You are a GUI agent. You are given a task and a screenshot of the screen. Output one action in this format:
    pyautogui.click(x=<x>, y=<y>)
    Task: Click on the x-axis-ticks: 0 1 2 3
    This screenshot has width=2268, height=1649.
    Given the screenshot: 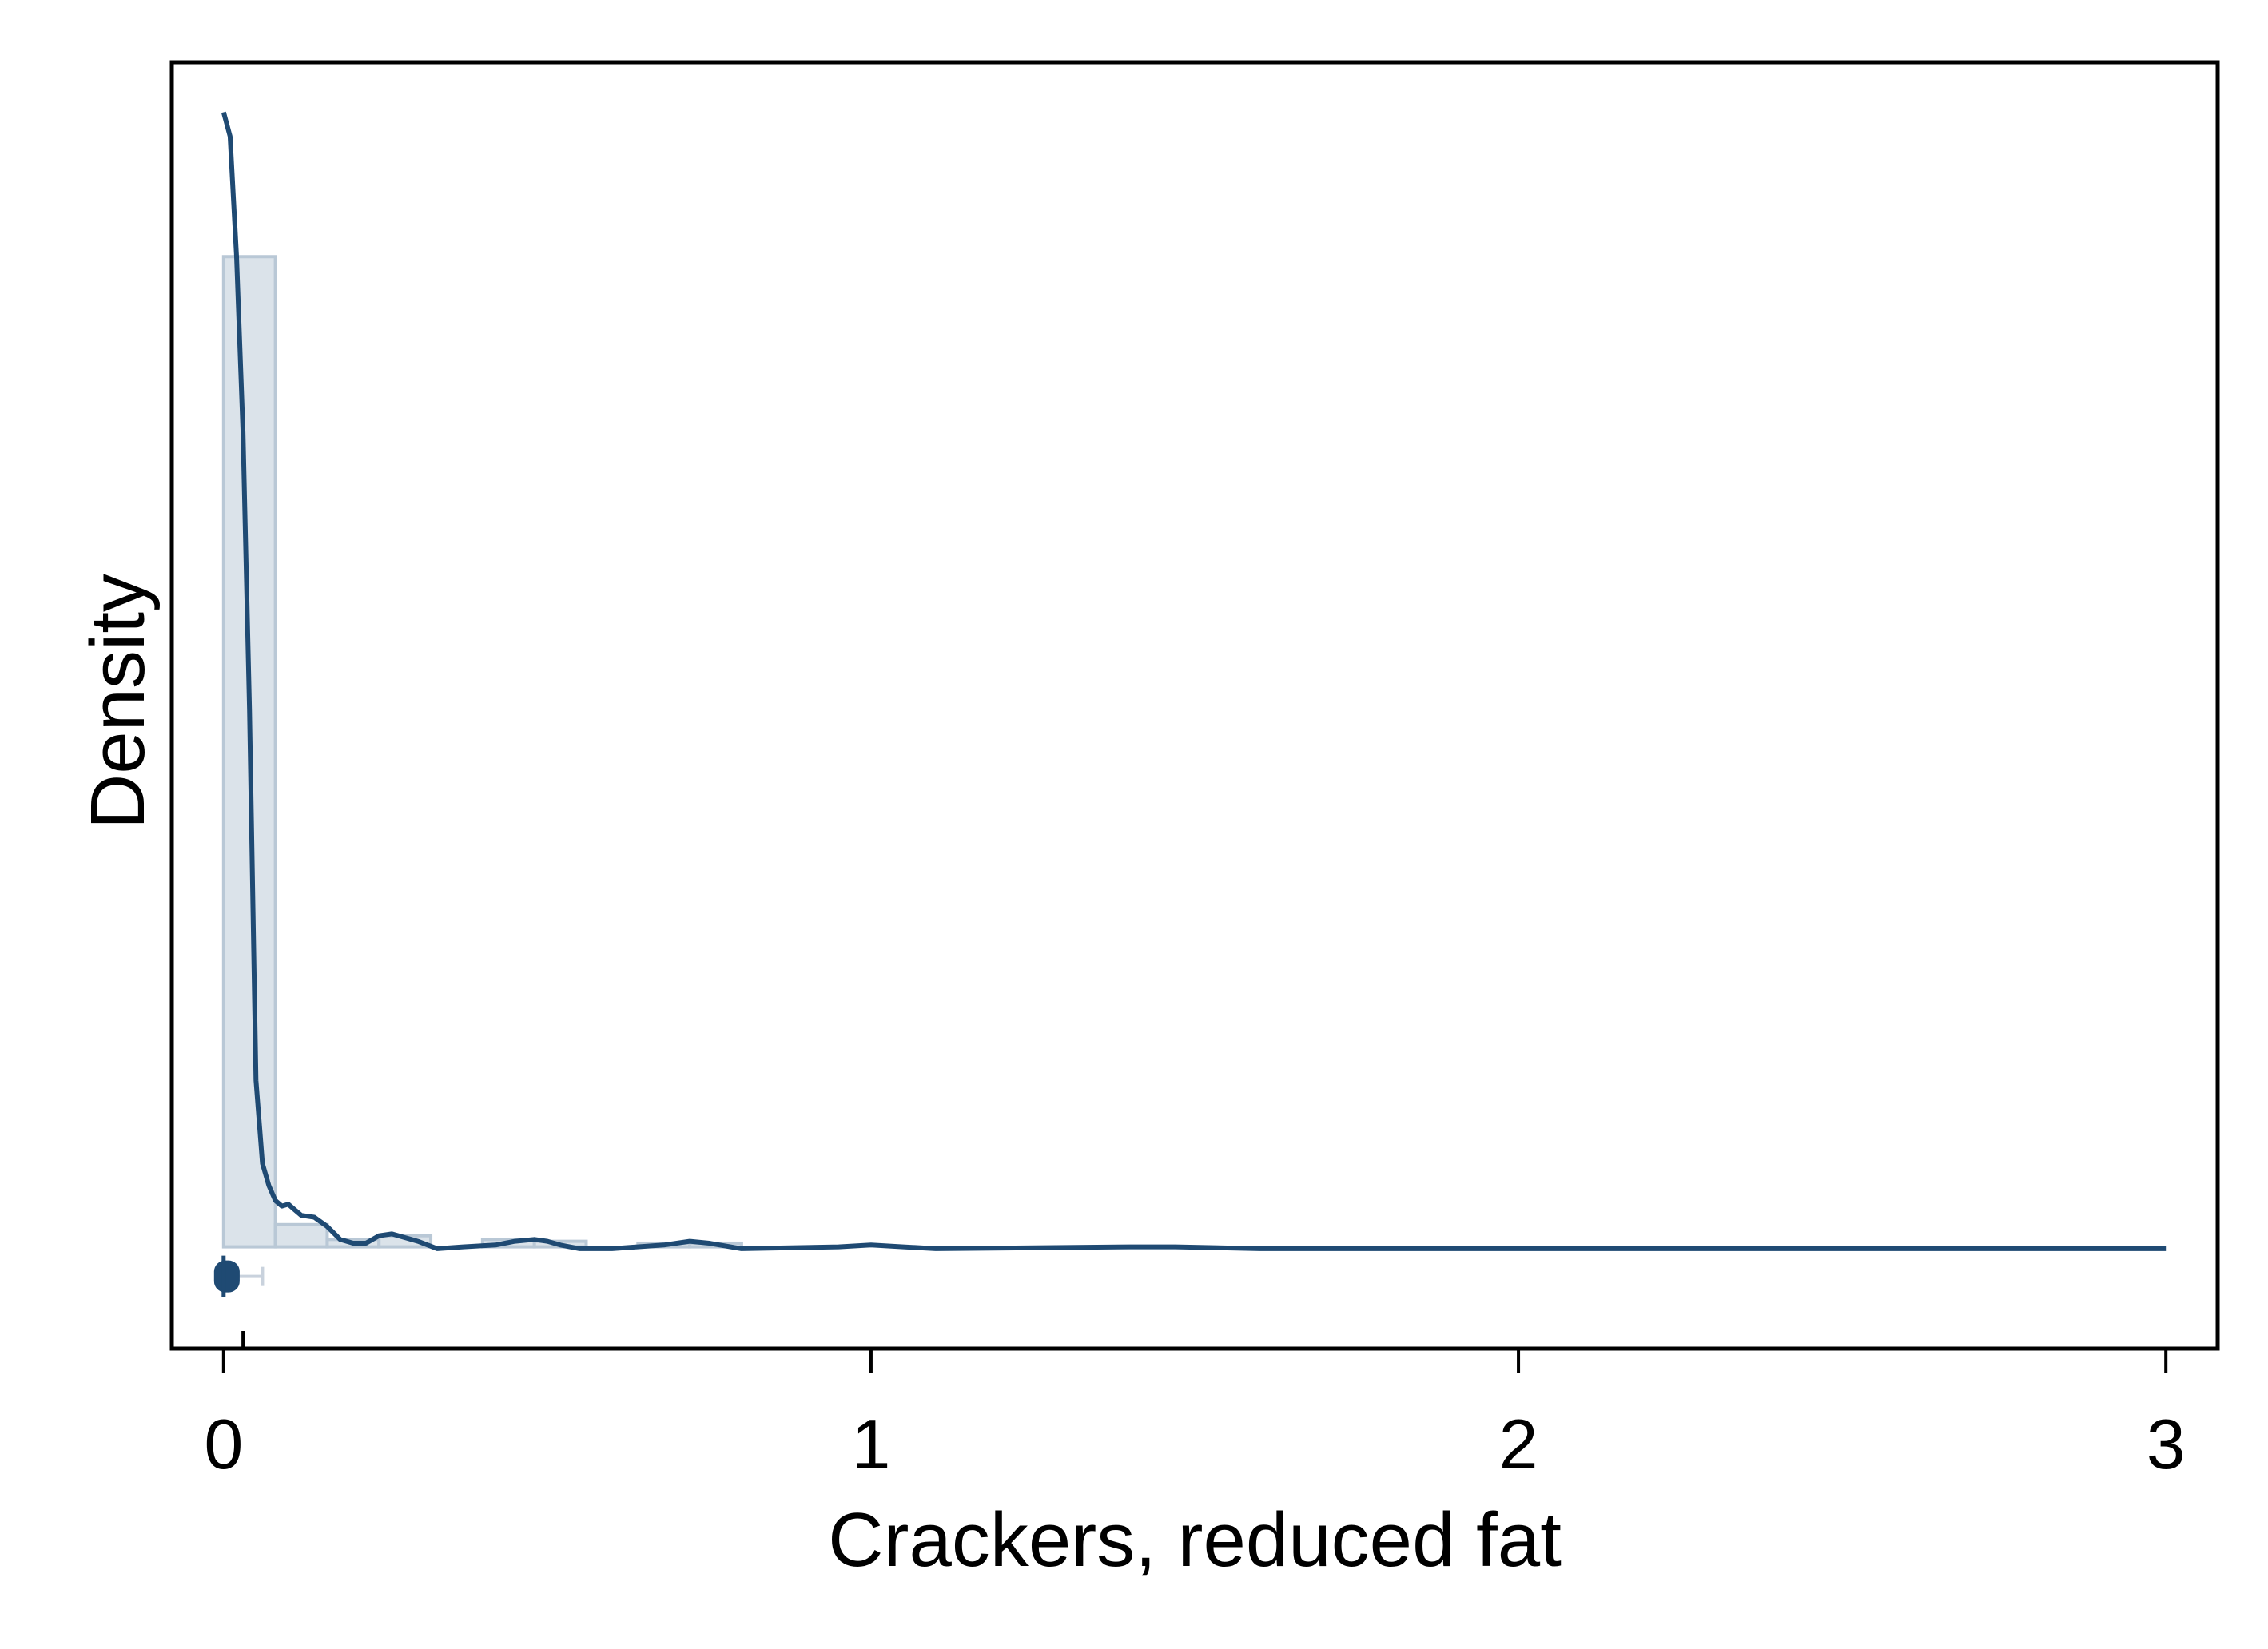 What is the action you would take?
    pyautogui.click(x=1195, y=1407)
    